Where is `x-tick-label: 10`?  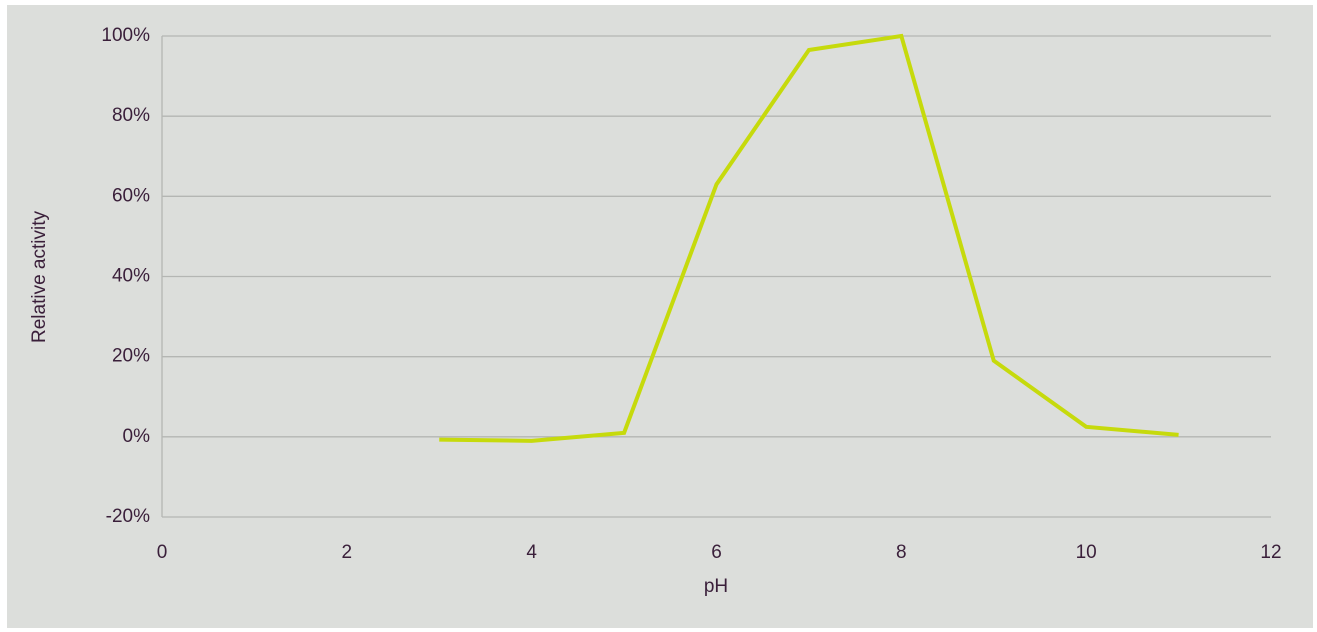
x-tick-label: 10 is located at coordinates (1086, 552).